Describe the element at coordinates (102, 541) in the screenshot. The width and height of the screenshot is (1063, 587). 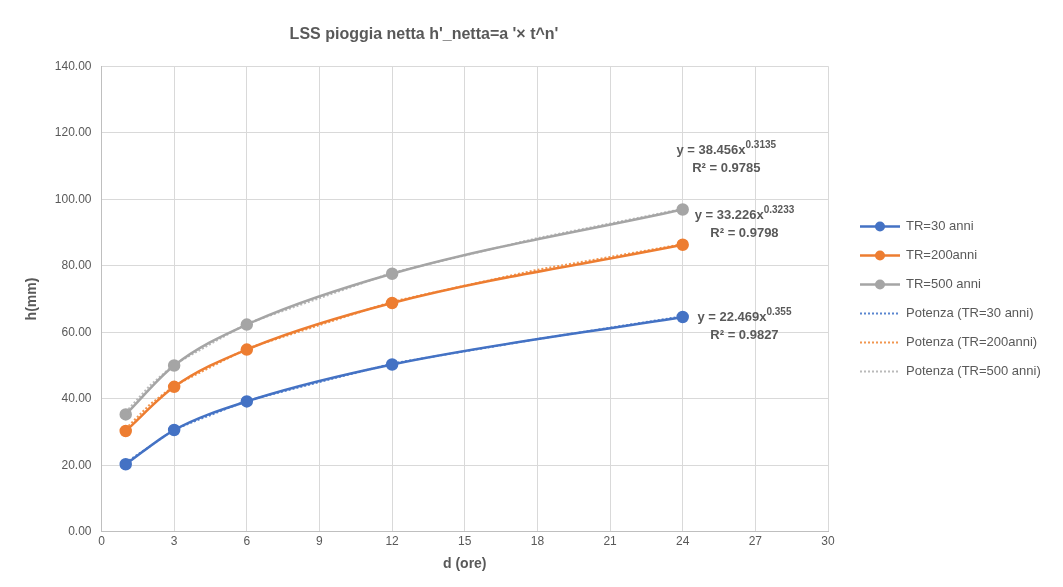
I see `x-tick-label: 0` at that location.